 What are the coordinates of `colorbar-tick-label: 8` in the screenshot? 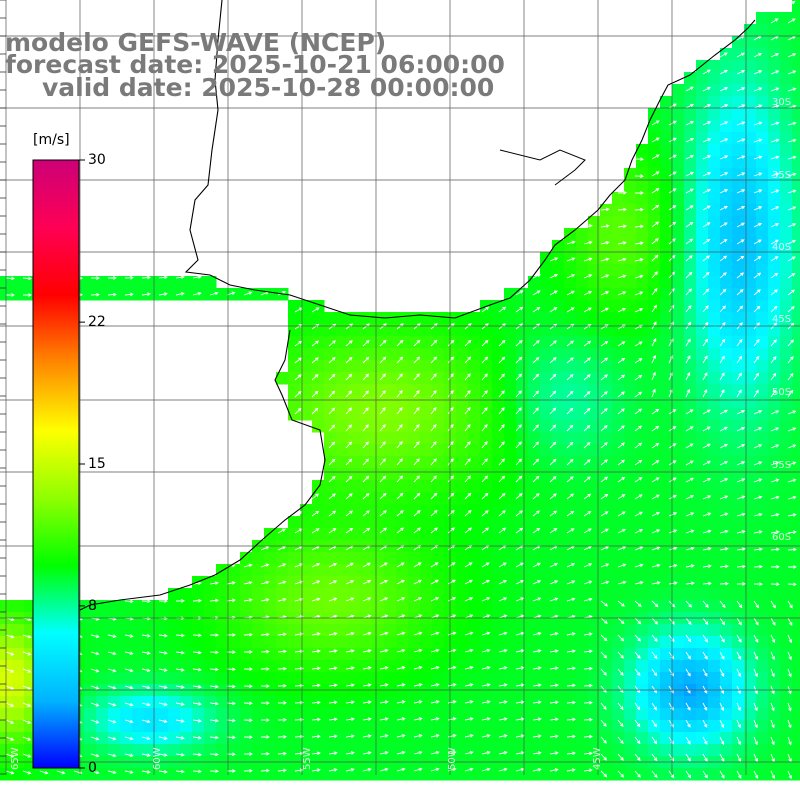 It's located at (92, 605).